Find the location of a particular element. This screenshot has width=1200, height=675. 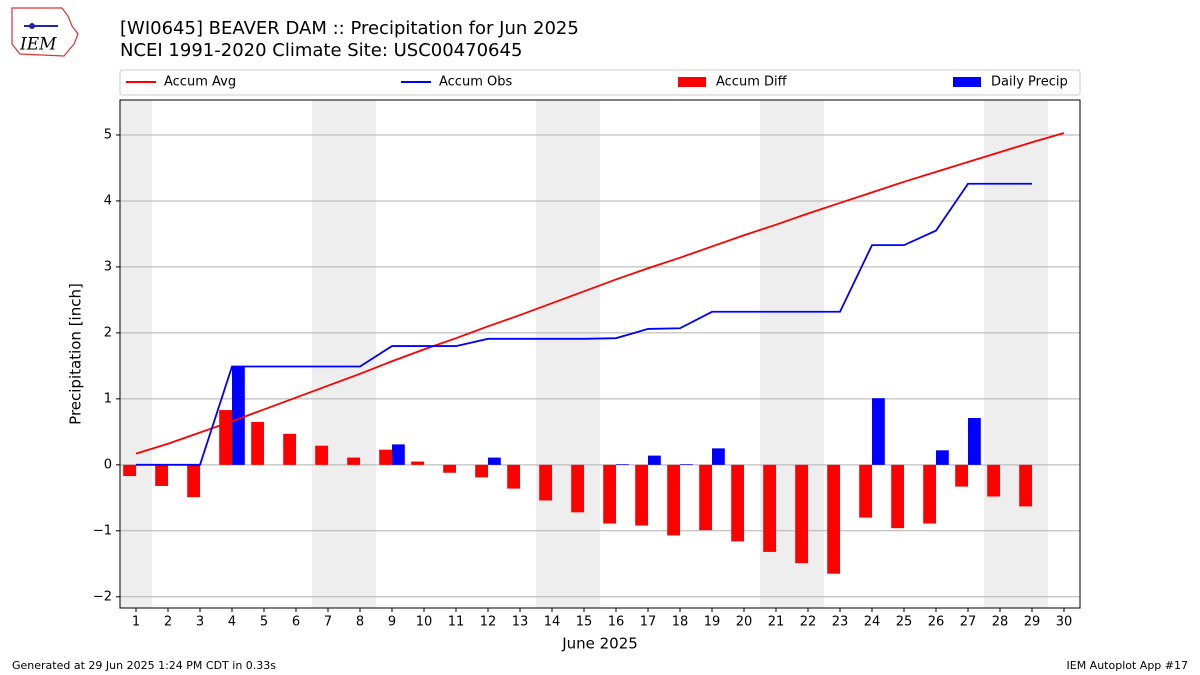

y-tick-label: 4 is located at coordinates (108, 200).